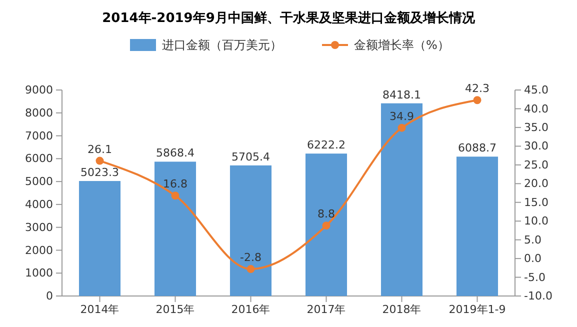 The image size is (577, 327). I want to click on y2-tick-label: 15.0, so click(536, 202).